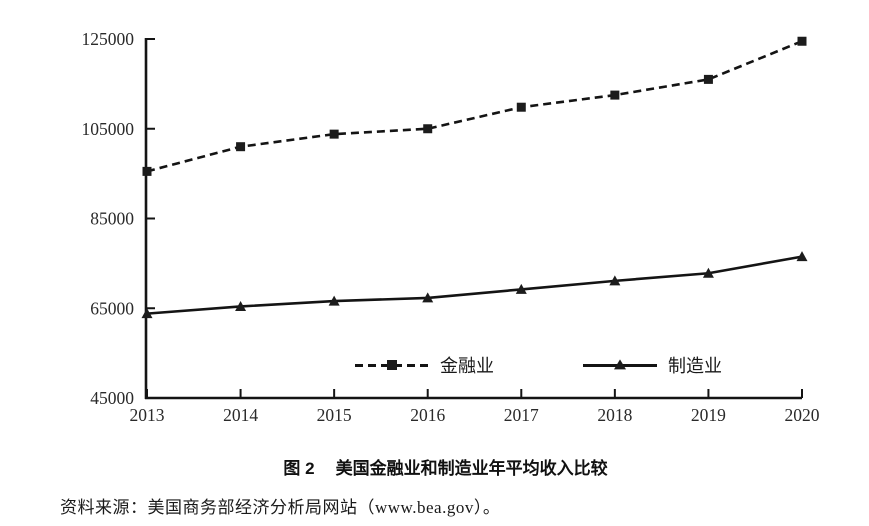  I want to click on triangle-marker-icon, so click(620, 364).